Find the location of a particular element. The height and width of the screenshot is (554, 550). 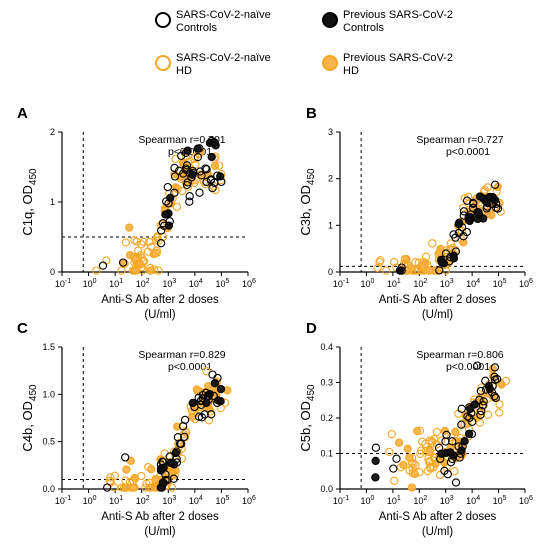

x-axis-title: (U/ml) is located at coordinates (159, 315).